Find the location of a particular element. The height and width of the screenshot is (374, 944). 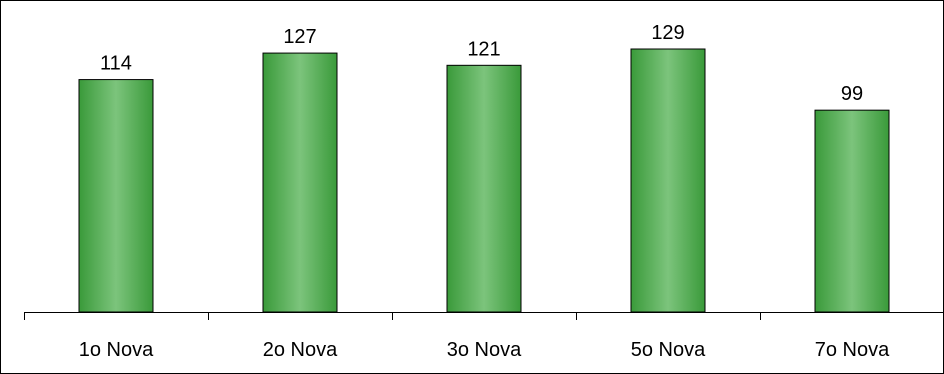

x-tick-label: 3o Nova is located at coordinates (484, 350).